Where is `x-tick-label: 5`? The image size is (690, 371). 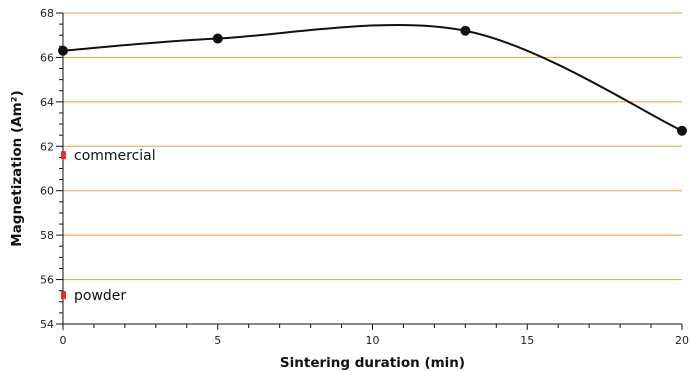
x-tick-label: 5 is located at coordinates (217, 340).